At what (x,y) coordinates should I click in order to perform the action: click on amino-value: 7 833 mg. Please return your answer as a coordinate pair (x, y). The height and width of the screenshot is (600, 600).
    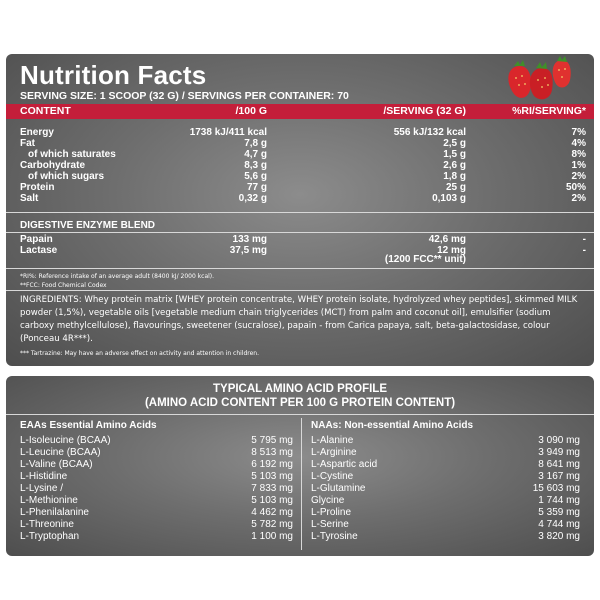
    Looking at the image, I should click on (272, 488).